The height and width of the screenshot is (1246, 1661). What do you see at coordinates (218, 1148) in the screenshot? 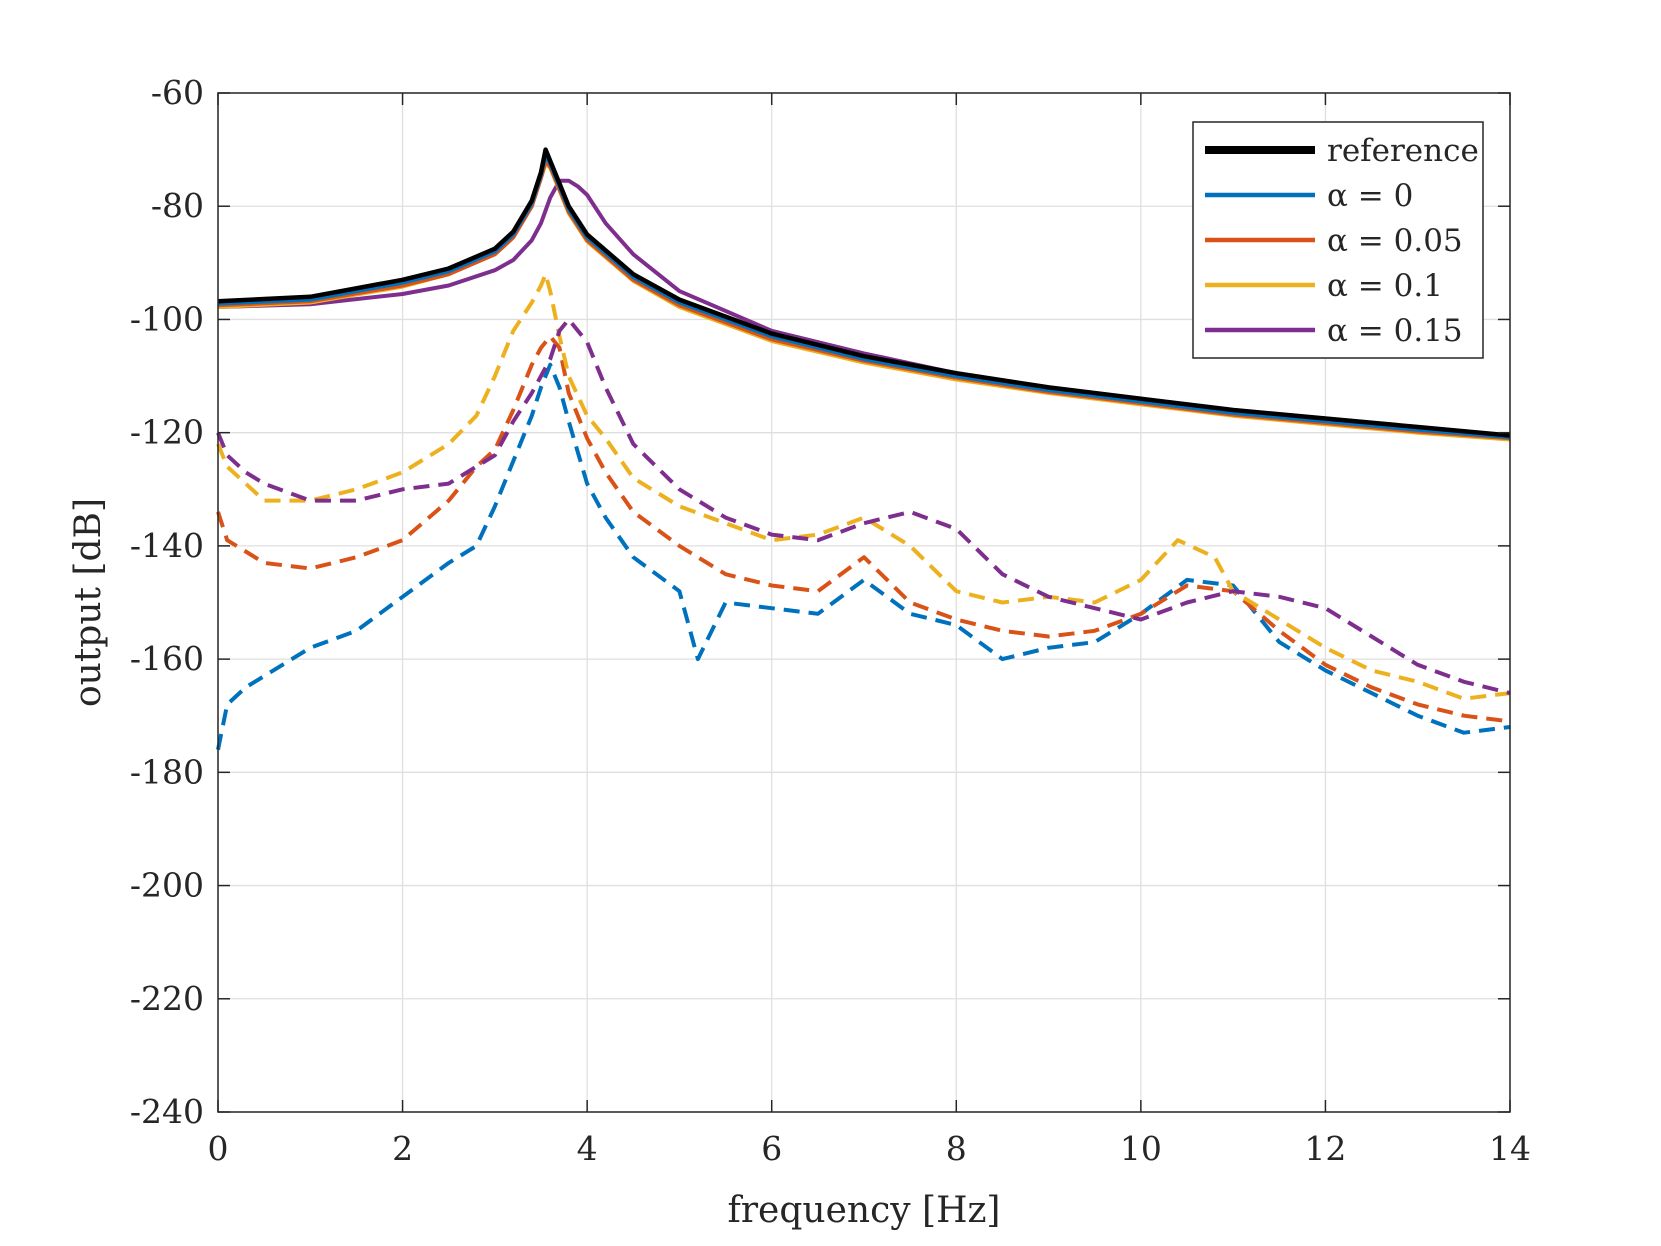
I see `x-tick-label: 0` at bounding box center [218, 1148].